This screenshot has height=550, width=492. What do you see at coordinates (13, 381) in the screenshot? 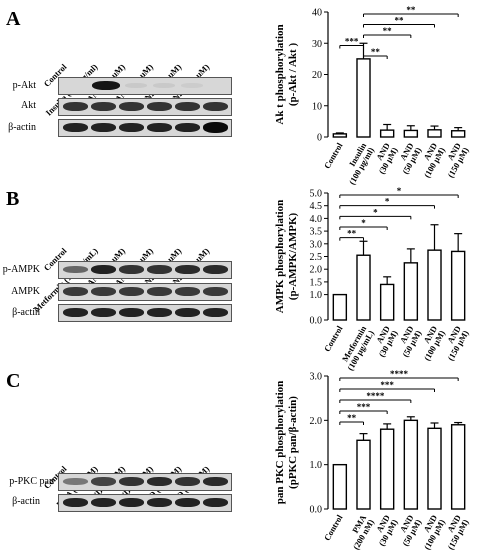
I see `panel-letter-c: C` at bounding box center [13, 381].